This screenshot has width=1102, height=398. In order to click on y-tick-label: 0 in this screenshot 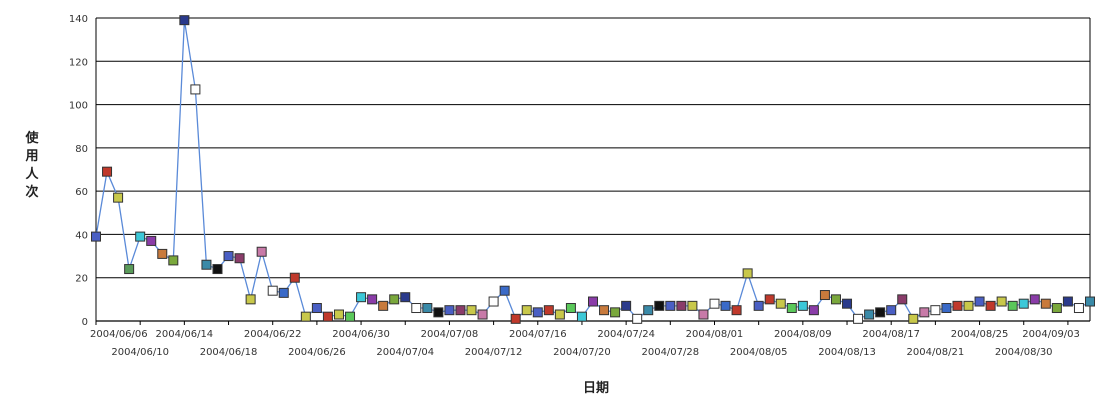, I will do `click(85, 322)`.